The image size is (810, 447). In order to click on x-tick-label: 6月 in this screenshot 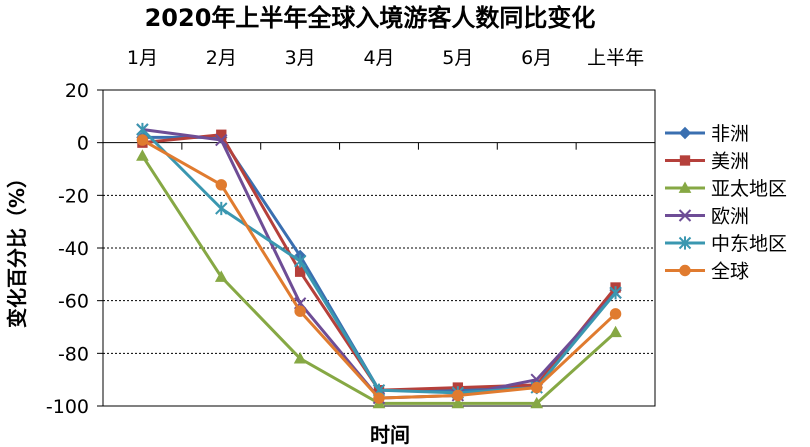, I will do `click(536, 58)`.